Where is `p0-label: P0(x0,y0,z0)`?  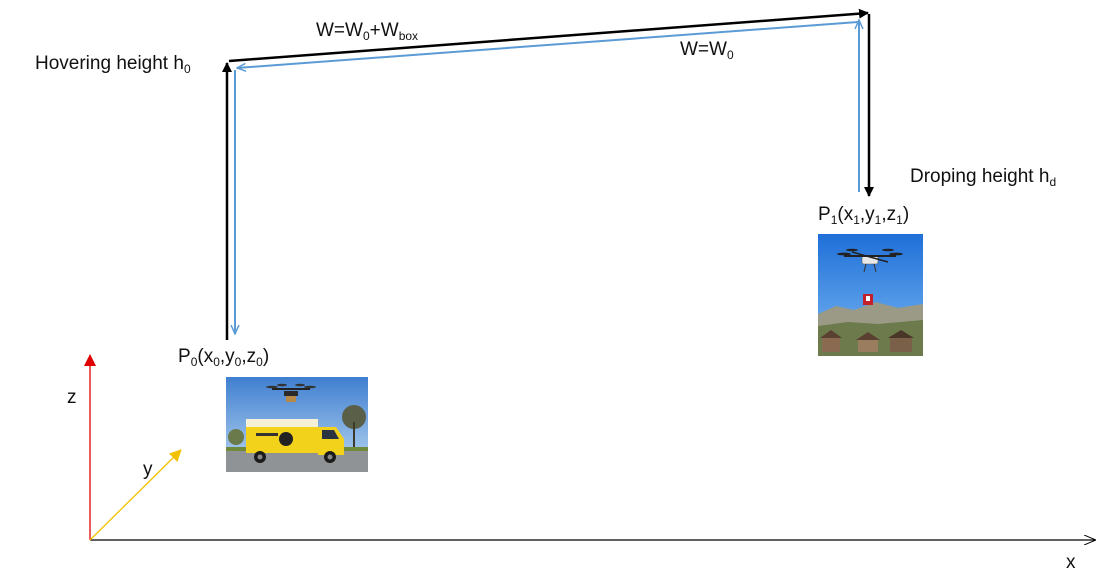 p0-label: P0(x0,y0,z0) is located at coordinates (224, 357).